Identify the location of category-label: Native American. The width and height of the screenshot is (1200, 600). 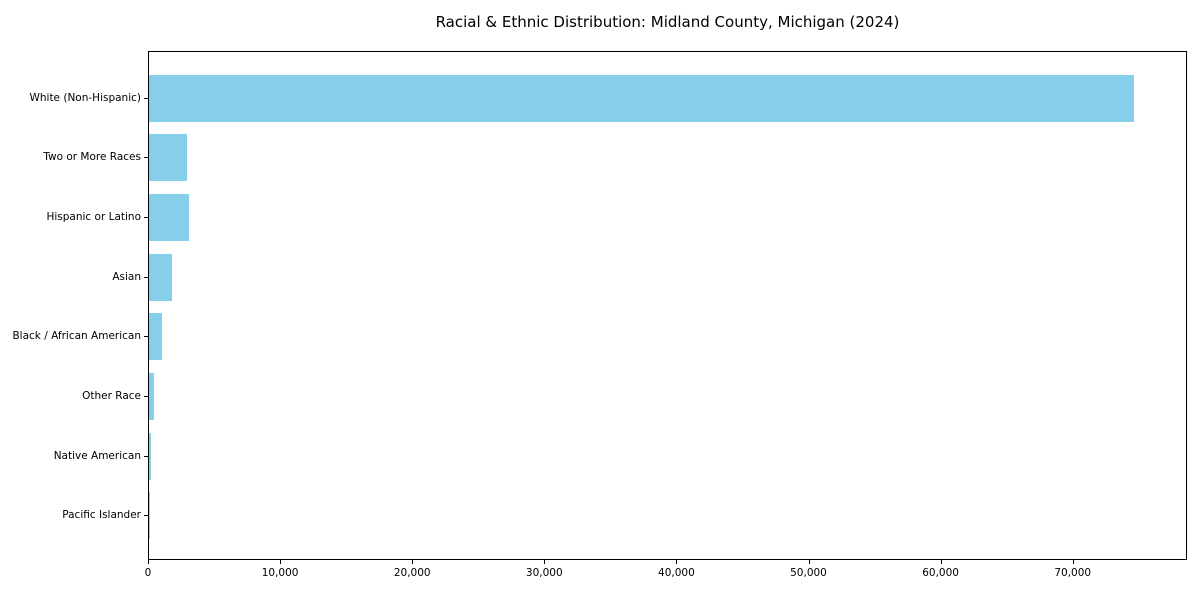
(97, 455).